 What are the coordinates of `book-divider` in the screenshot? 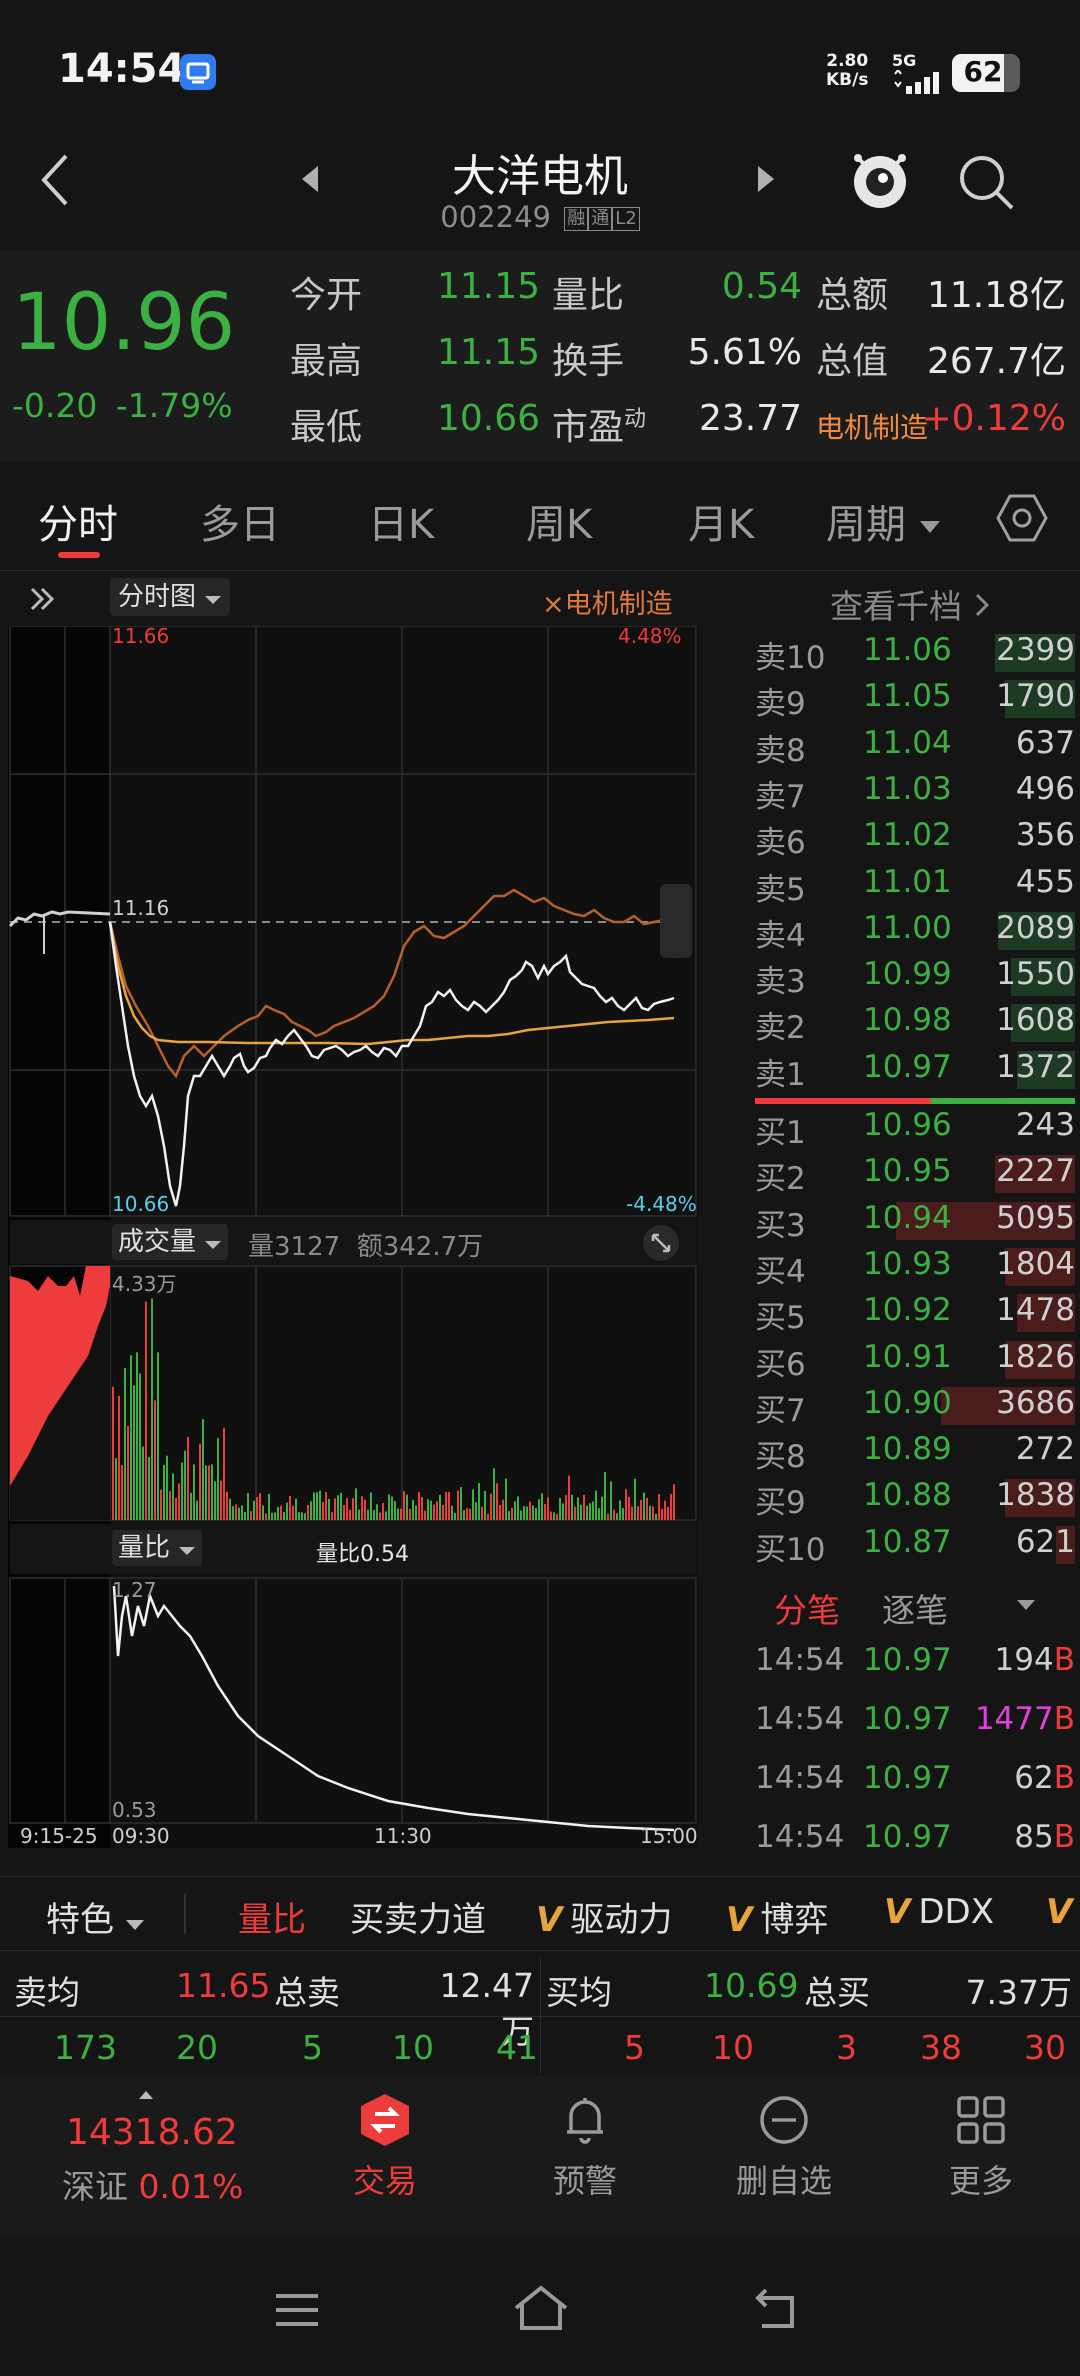 It's located at (915, 1101).